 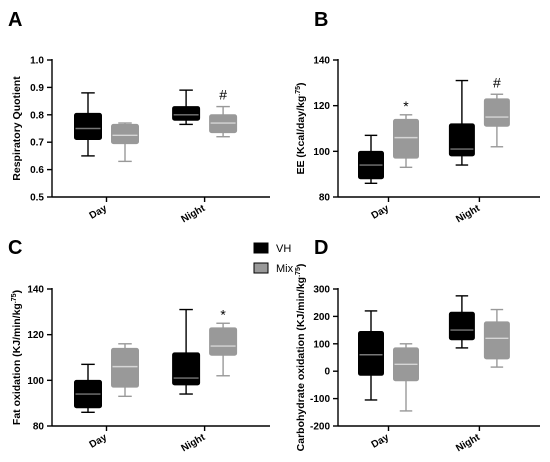 What do you see at coordinates (261, 268) in the screenshot?
I see `legend-swatch-mix` at bounding box center [261, 268].